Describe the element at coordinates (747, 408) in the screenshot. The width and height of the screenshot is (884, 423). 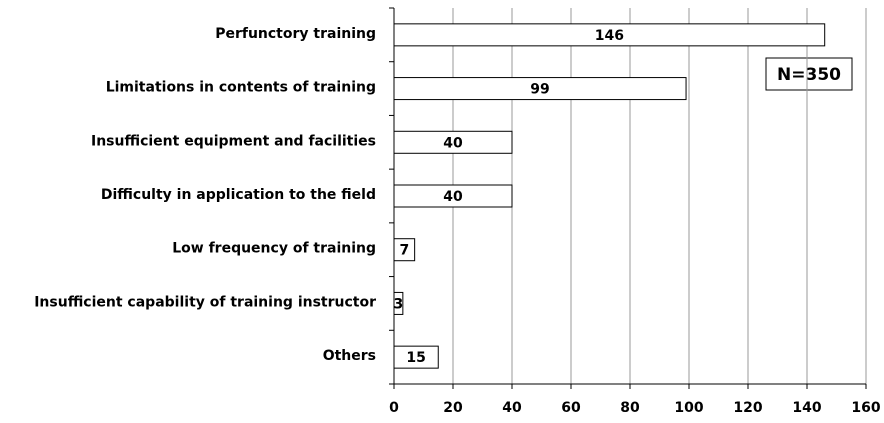
I see `x-tick-label: 120` at that location.